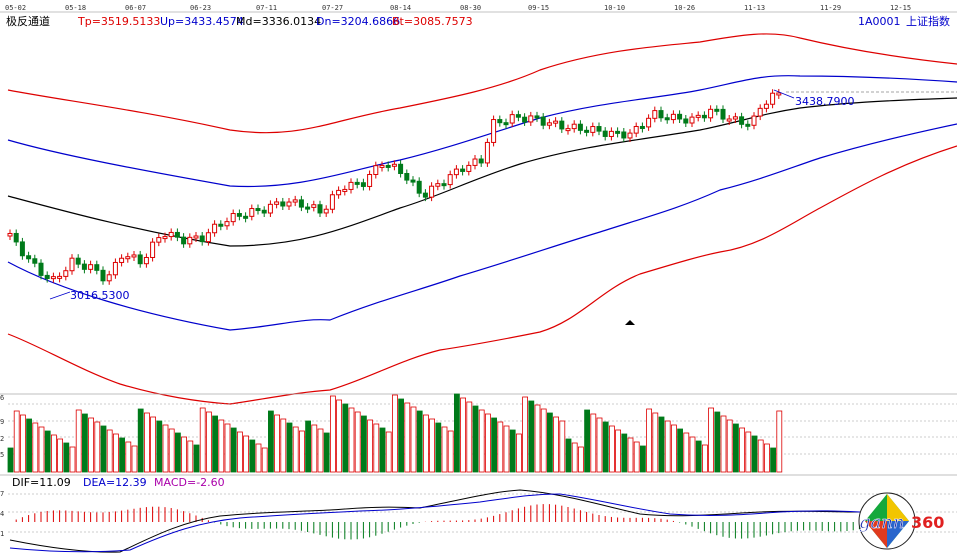  Describe the element at coordinates (2, 514) in the screenshot. I see `macd-tick-2: 4` at that location.